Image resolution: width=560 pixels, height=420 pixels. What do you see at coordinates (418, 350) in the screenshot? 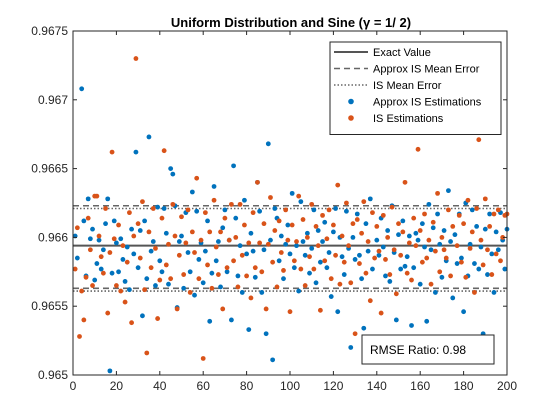
I see `annotation-text: RMSE Ratio: 0.98` at bounding box center [418, 350].